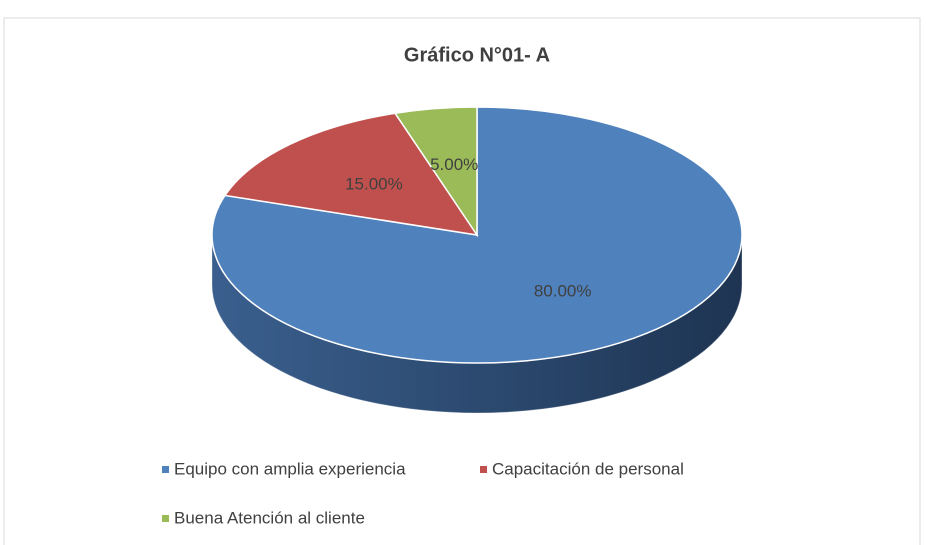 The image size is (926, 545). I want to click on legend-label: Capacitación de personal, so click(588, 468).